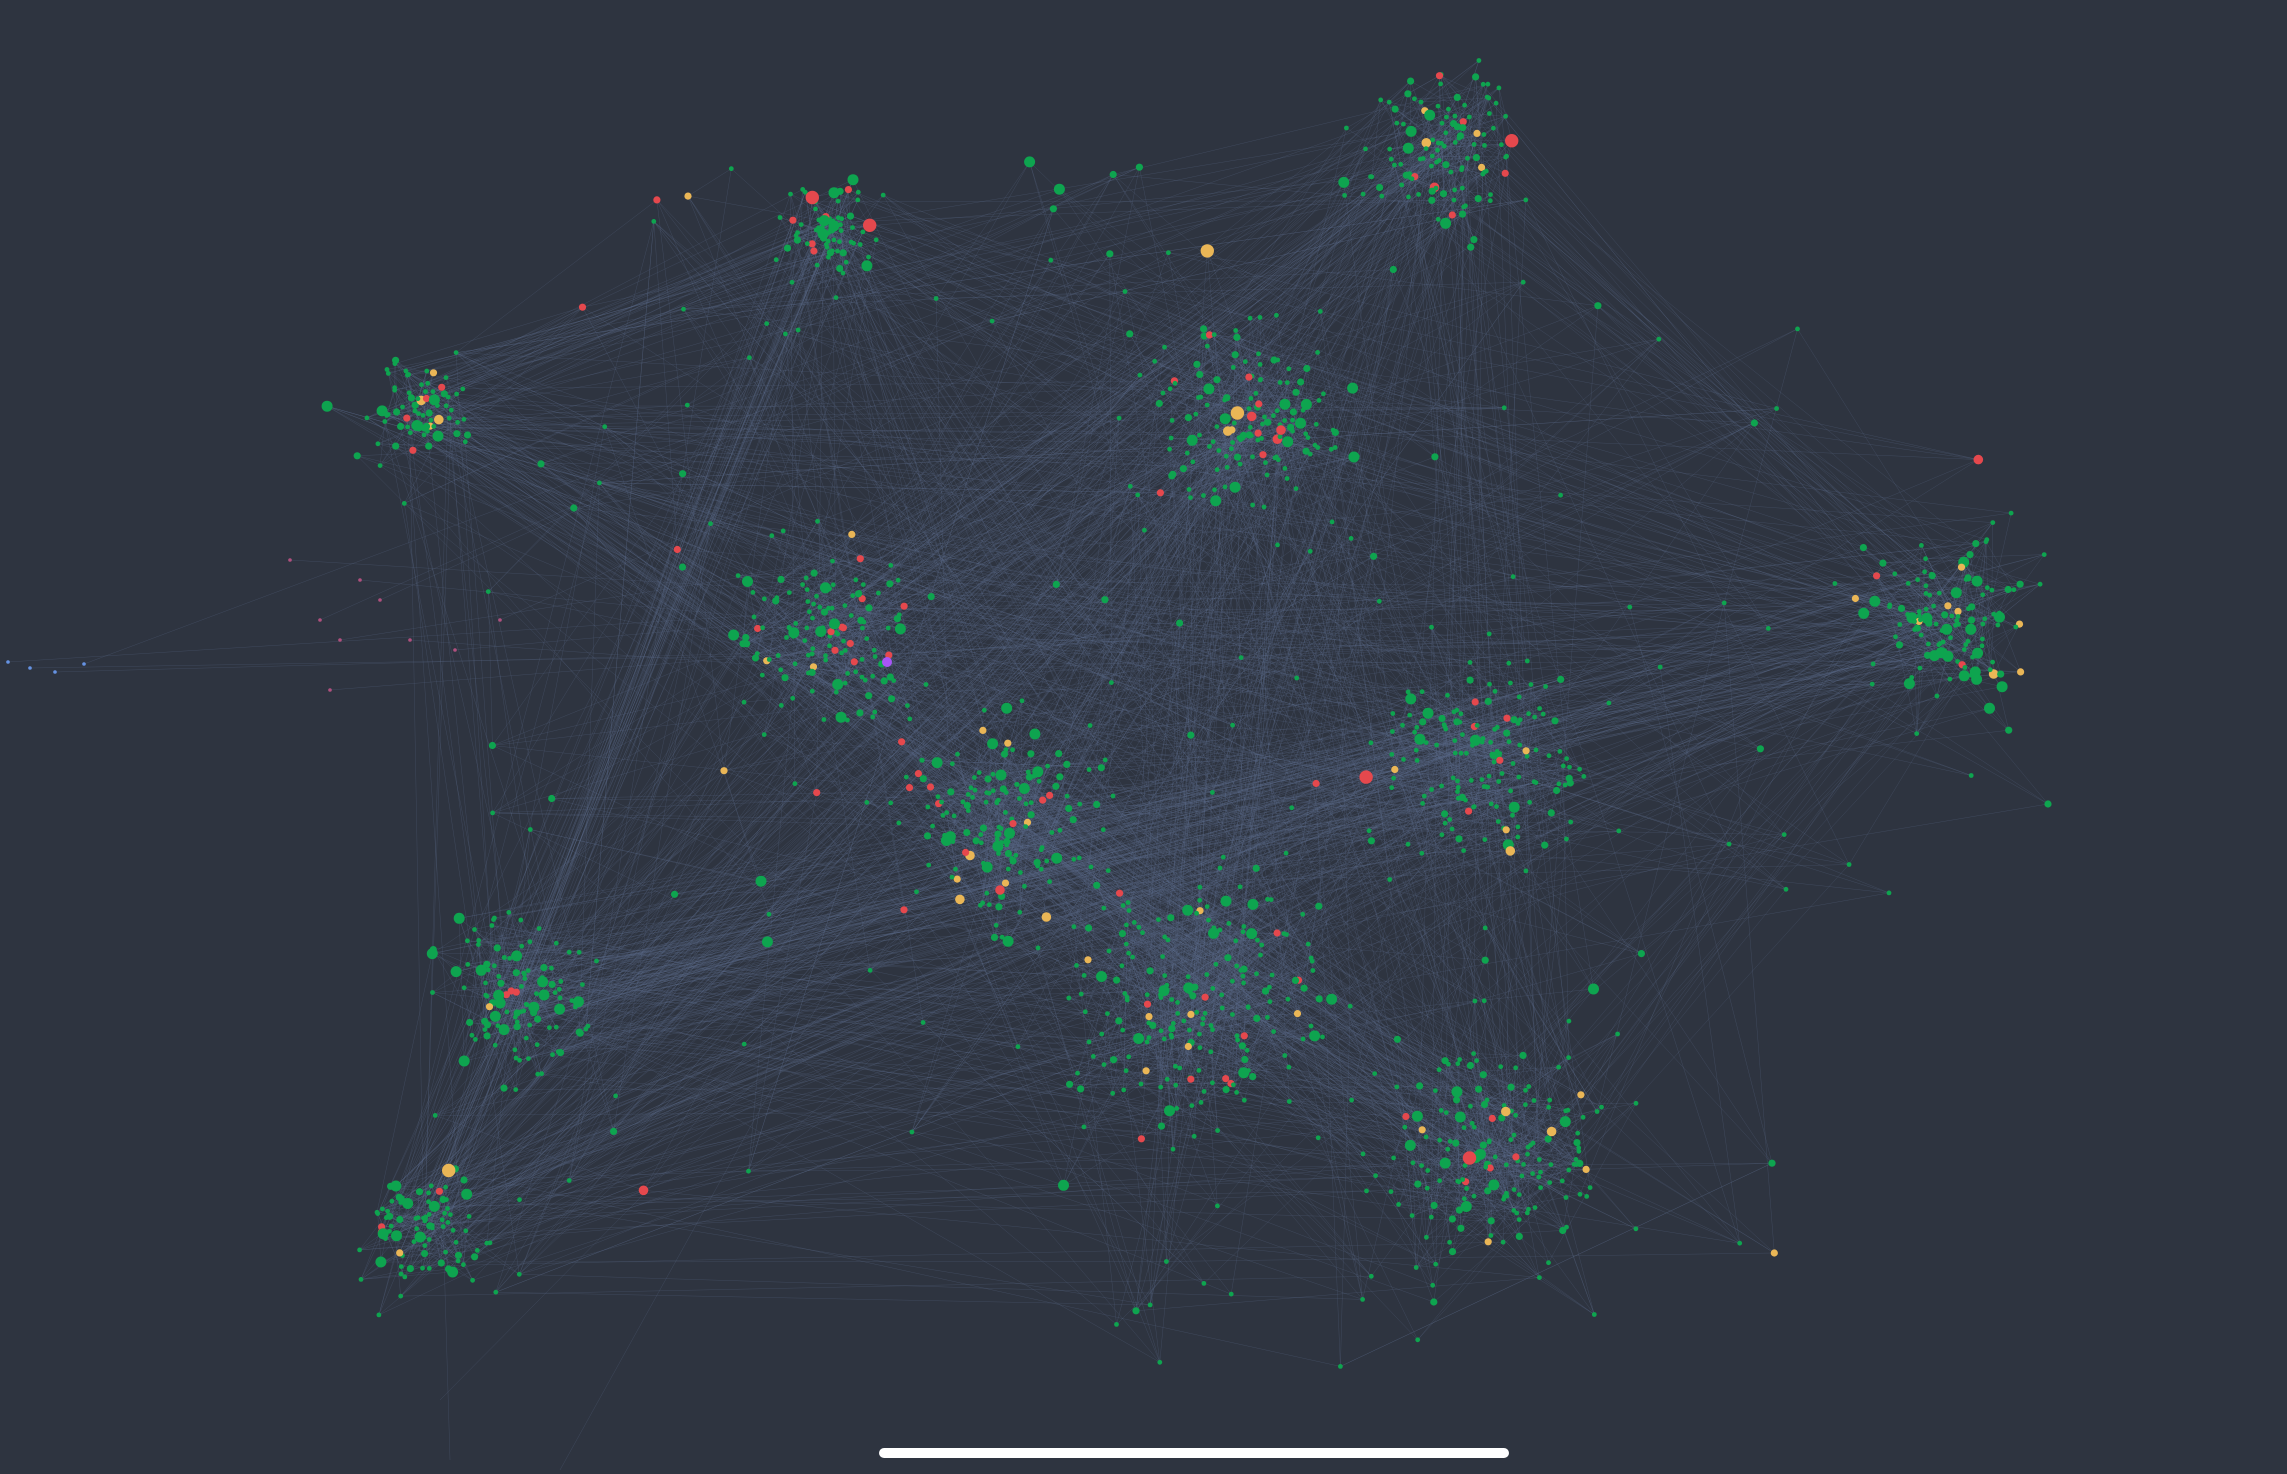 The image size is (2287, 1474). I want to click on graph-node-outlier, so click(290, 560).